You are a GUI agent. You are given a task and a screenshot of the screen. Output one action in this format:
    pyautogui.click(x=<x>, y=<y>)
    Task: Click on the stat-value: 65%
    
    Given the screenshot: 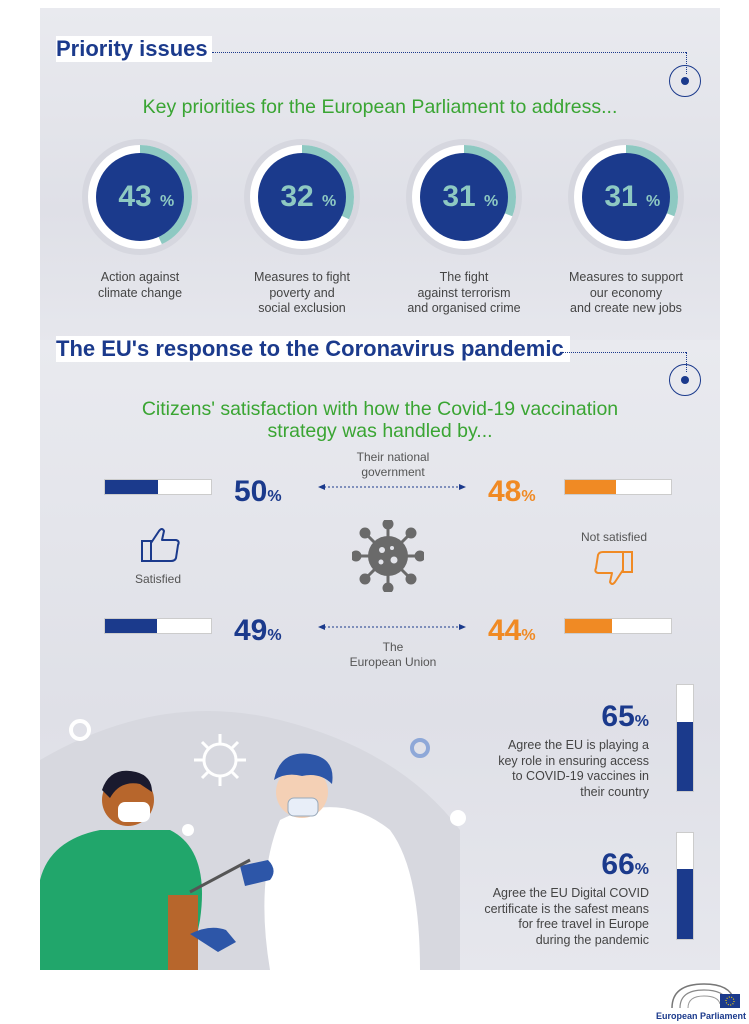 What is the action you would take?
    pyautogui.click(x=625, y=717)
    